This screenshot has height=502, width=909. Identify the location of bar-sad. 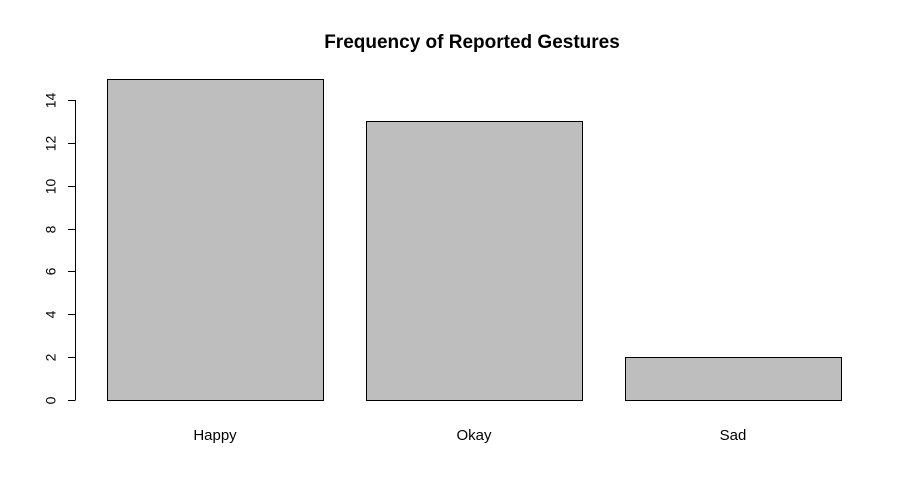
(733, 379).